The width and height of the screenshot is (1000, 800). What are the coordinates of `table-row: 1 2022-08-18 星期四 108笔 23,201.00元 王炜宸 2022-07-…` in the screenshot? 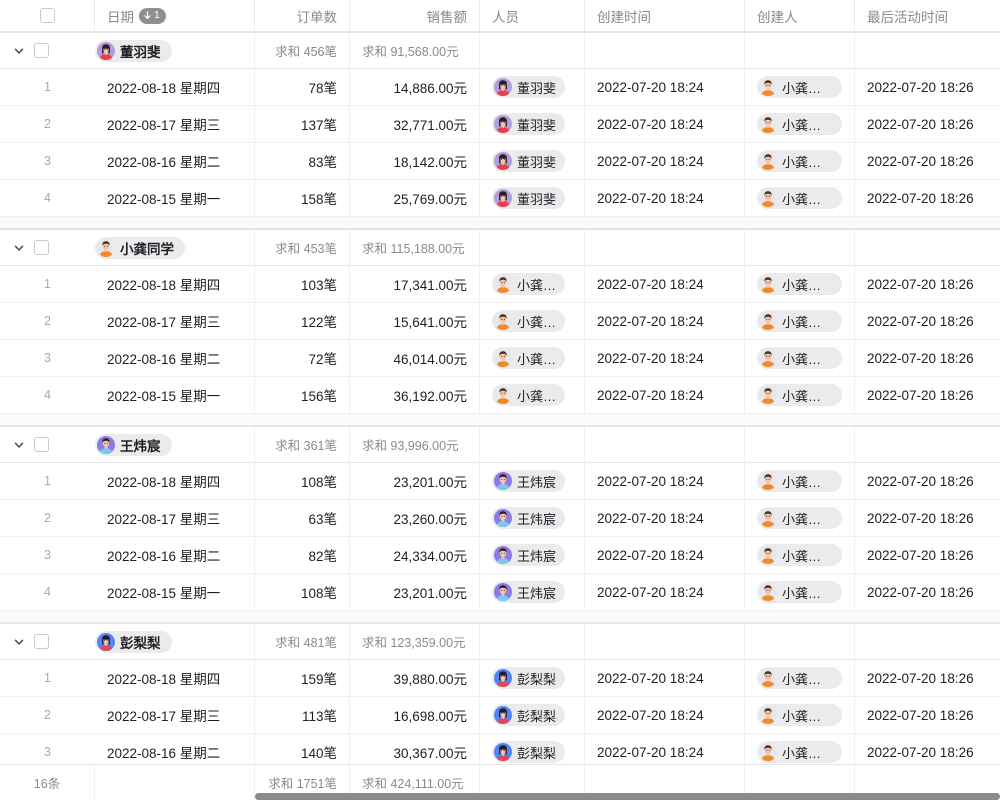 It's located at (500, 481).